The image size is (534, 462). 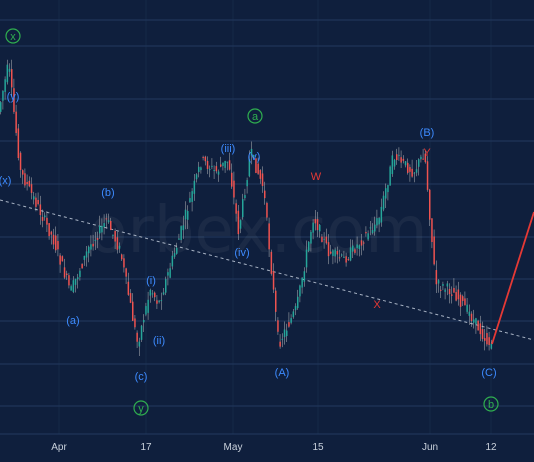 I want to click on wave-label-y: y, so click(x=141, y=409).